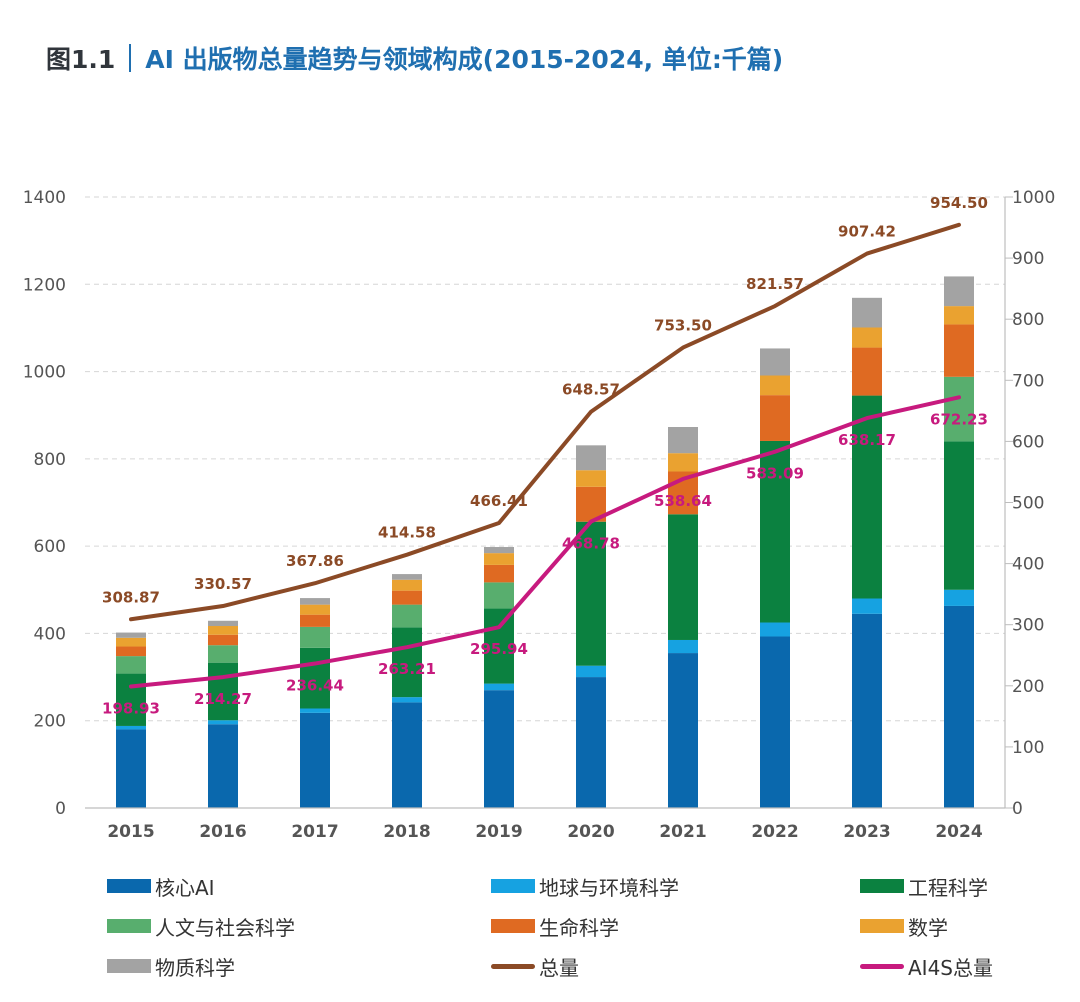 The image size is (1080, 1002). What do you see at coordinates (81, 59) in the screenshot?
I see `figure-number: 图1.1` at bounding box center [81, 59].